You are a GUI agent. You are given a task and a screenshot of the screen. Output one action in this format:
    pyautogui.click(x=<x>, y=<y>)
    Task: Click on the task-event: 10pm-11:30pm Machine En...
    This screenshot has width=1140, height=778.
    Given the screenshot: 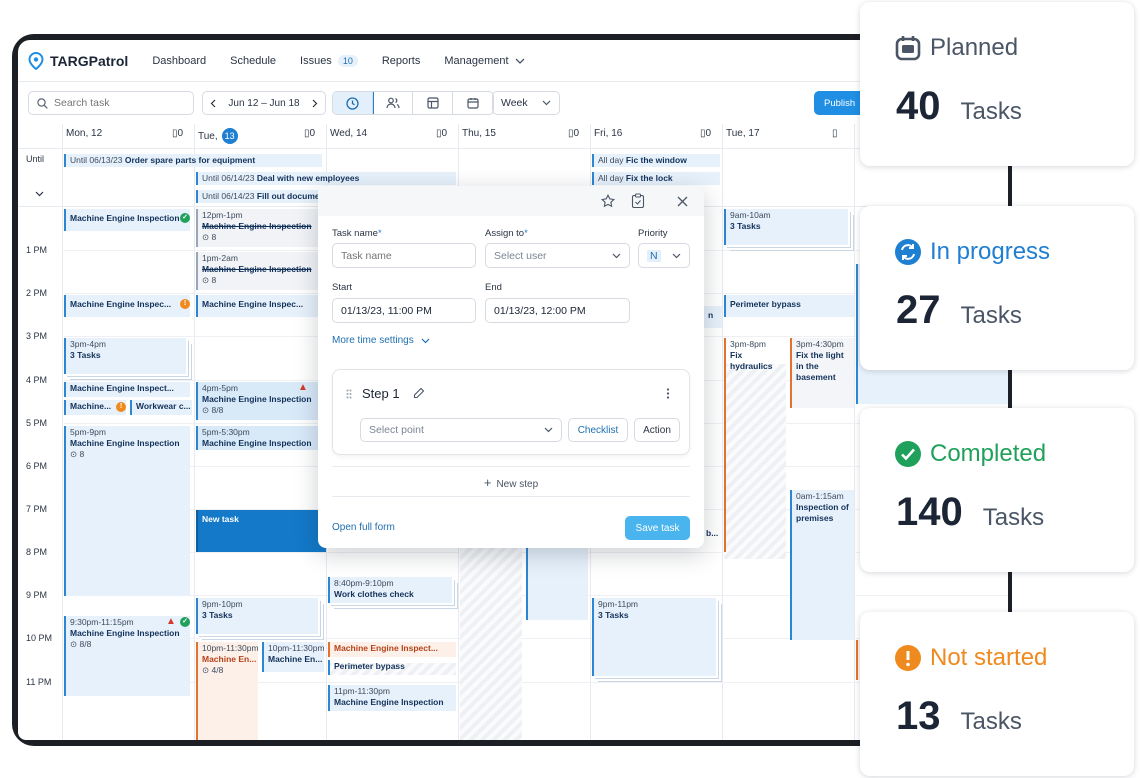 What is the action you would take?
    pyautogui.click(x=293, y=657)
    